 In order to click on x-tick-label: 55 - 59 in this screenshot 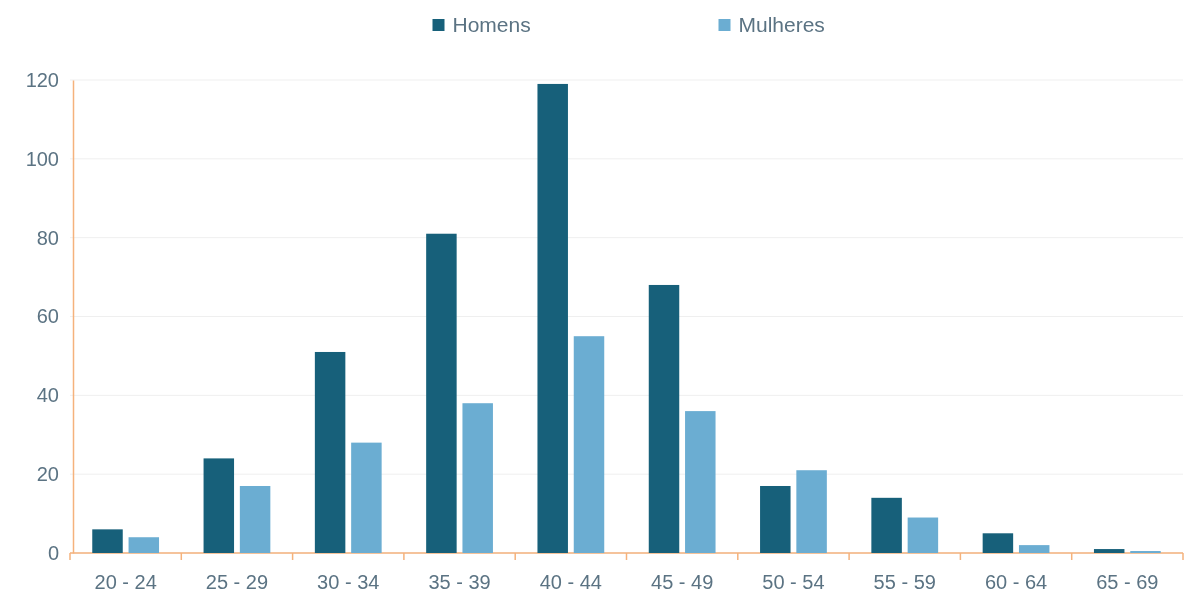, I will do `click(904, 582)`.